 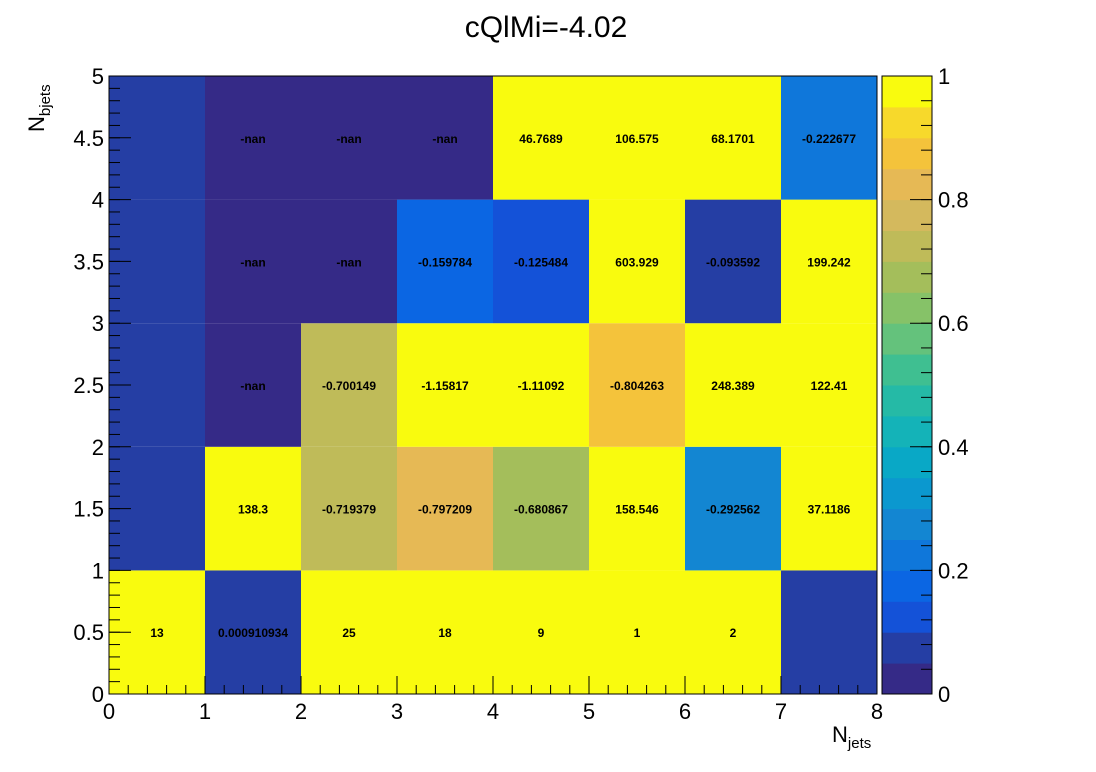 I want to click on cell-value-label: 158.546, so click(x=637, y=510).